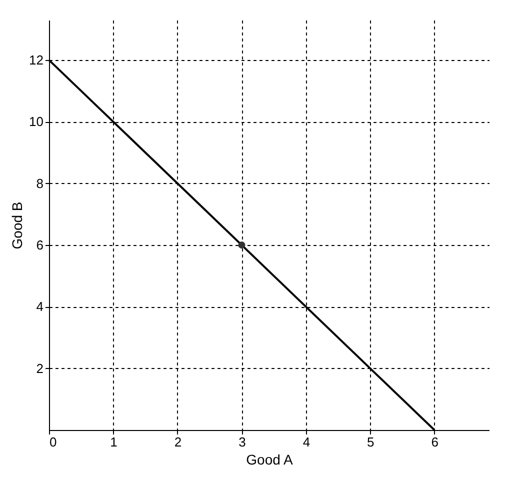  What do you see at coordinates (306, 442) in the screenshot?
I see `x-tick-label: 4` at bounding box center [306, 442].